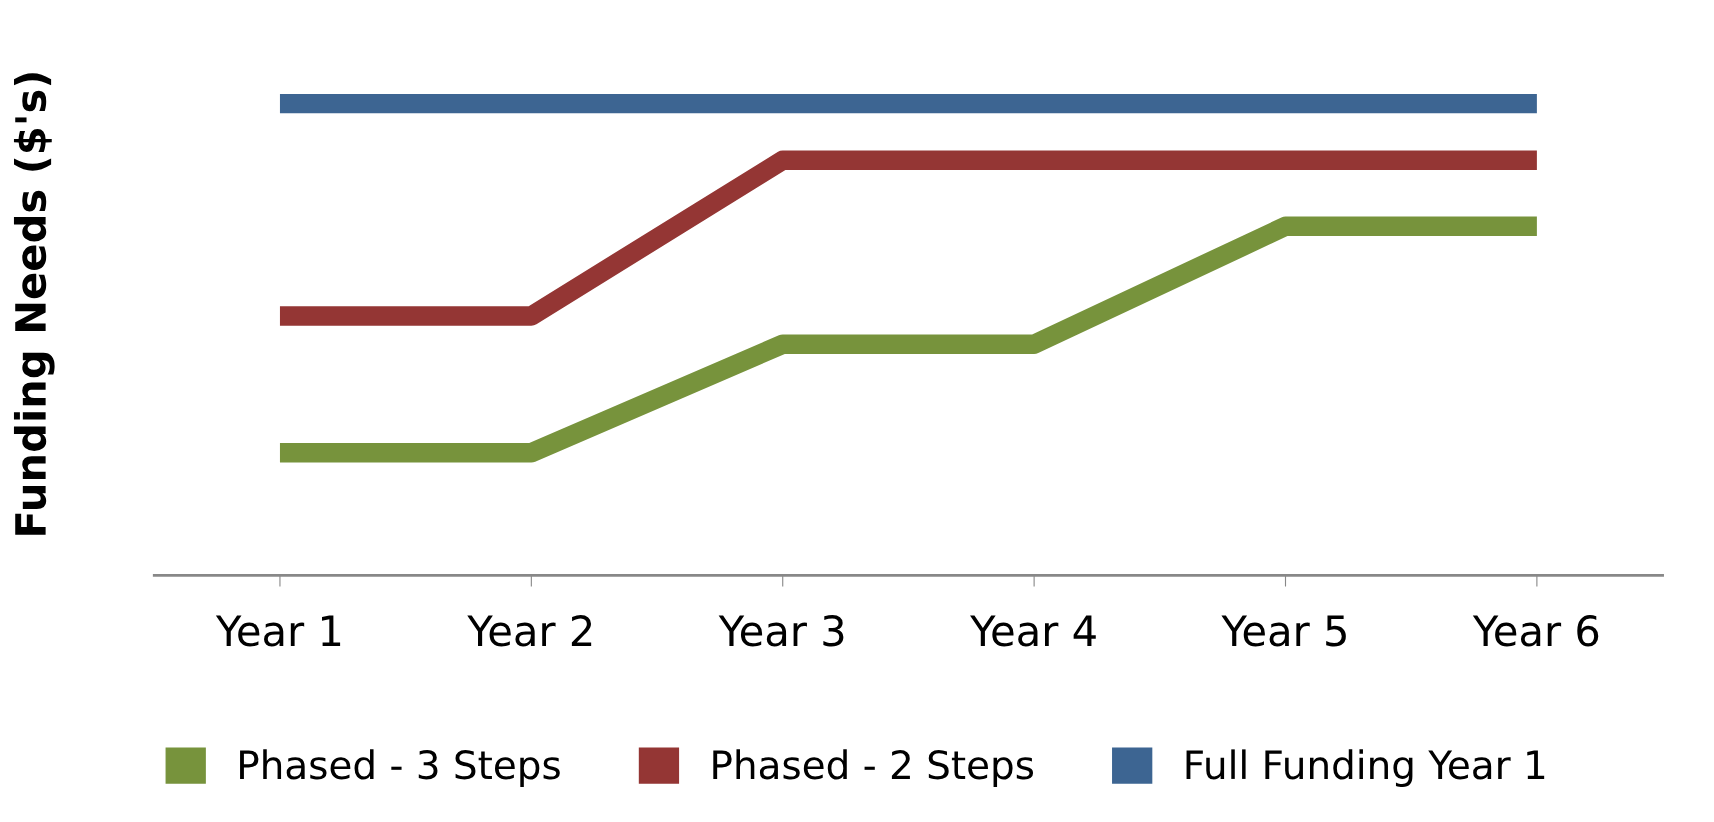 This screenshot has height=822, width=1714. I want to click on x-tick-label: Year 6, so click(1535, 631).